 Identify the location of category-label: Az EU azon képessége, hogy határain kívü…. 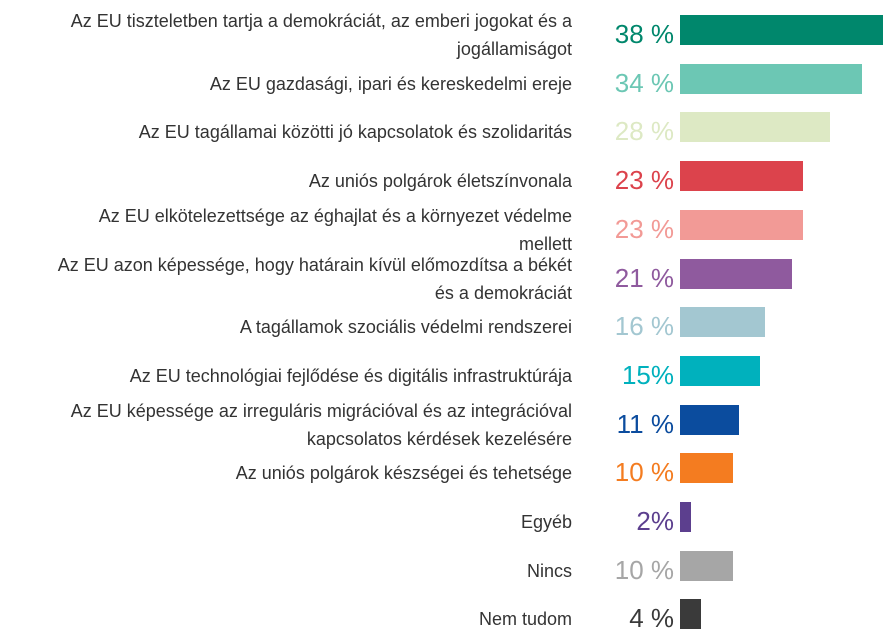
(314, 278).